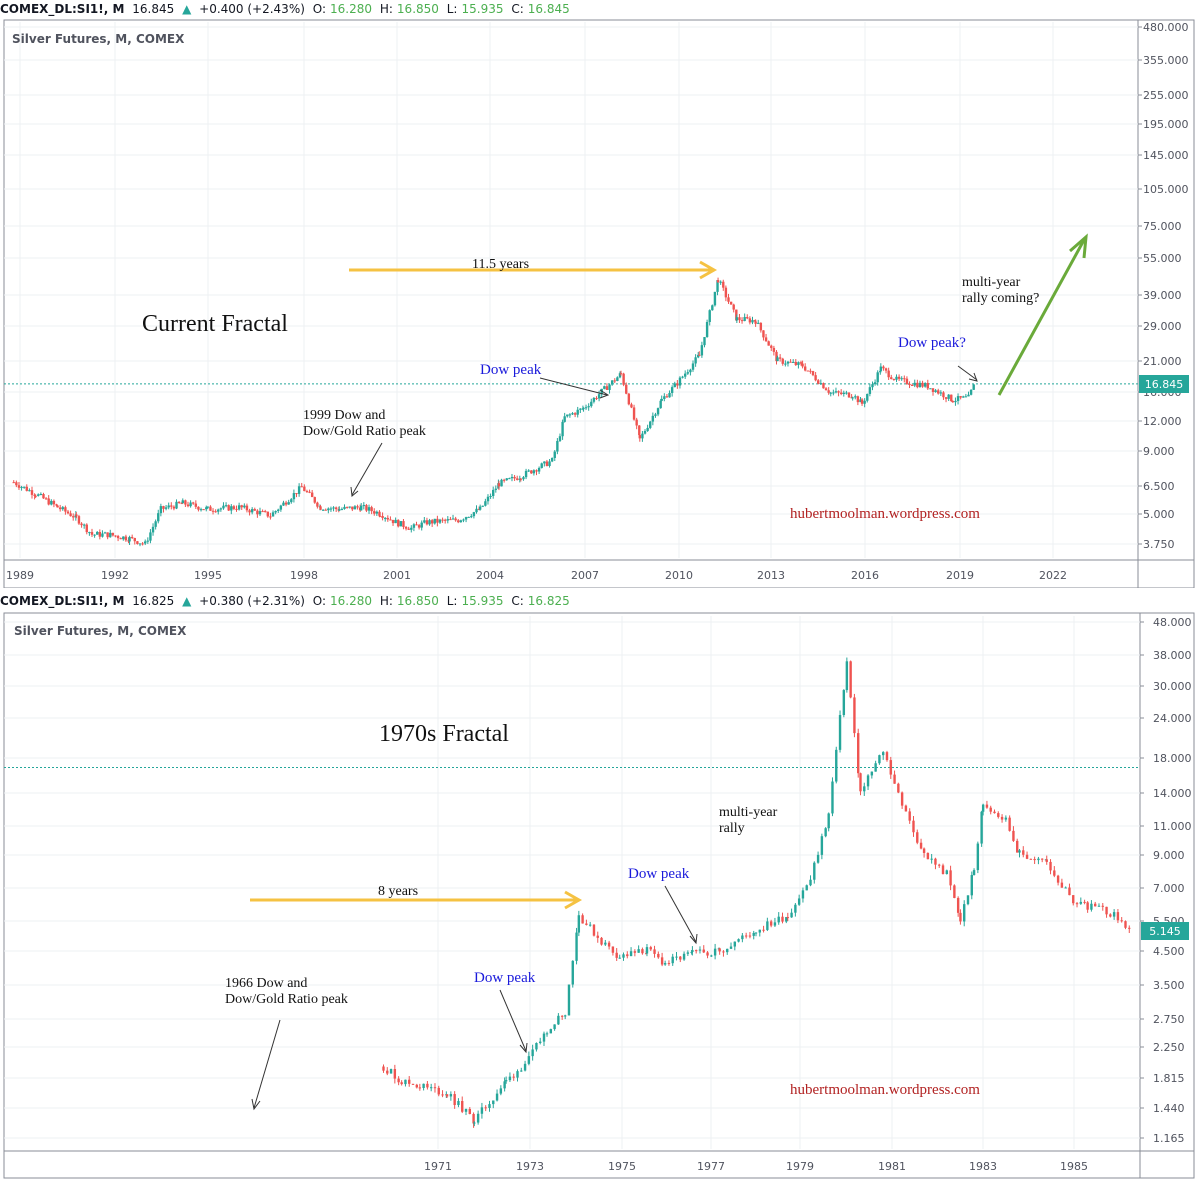 The width and height of the screenshot is (1200, 1190). Describe the element at coordinates (1169, 1138) in the screenshot. I see `y-tick-label: 1.165` at that location.